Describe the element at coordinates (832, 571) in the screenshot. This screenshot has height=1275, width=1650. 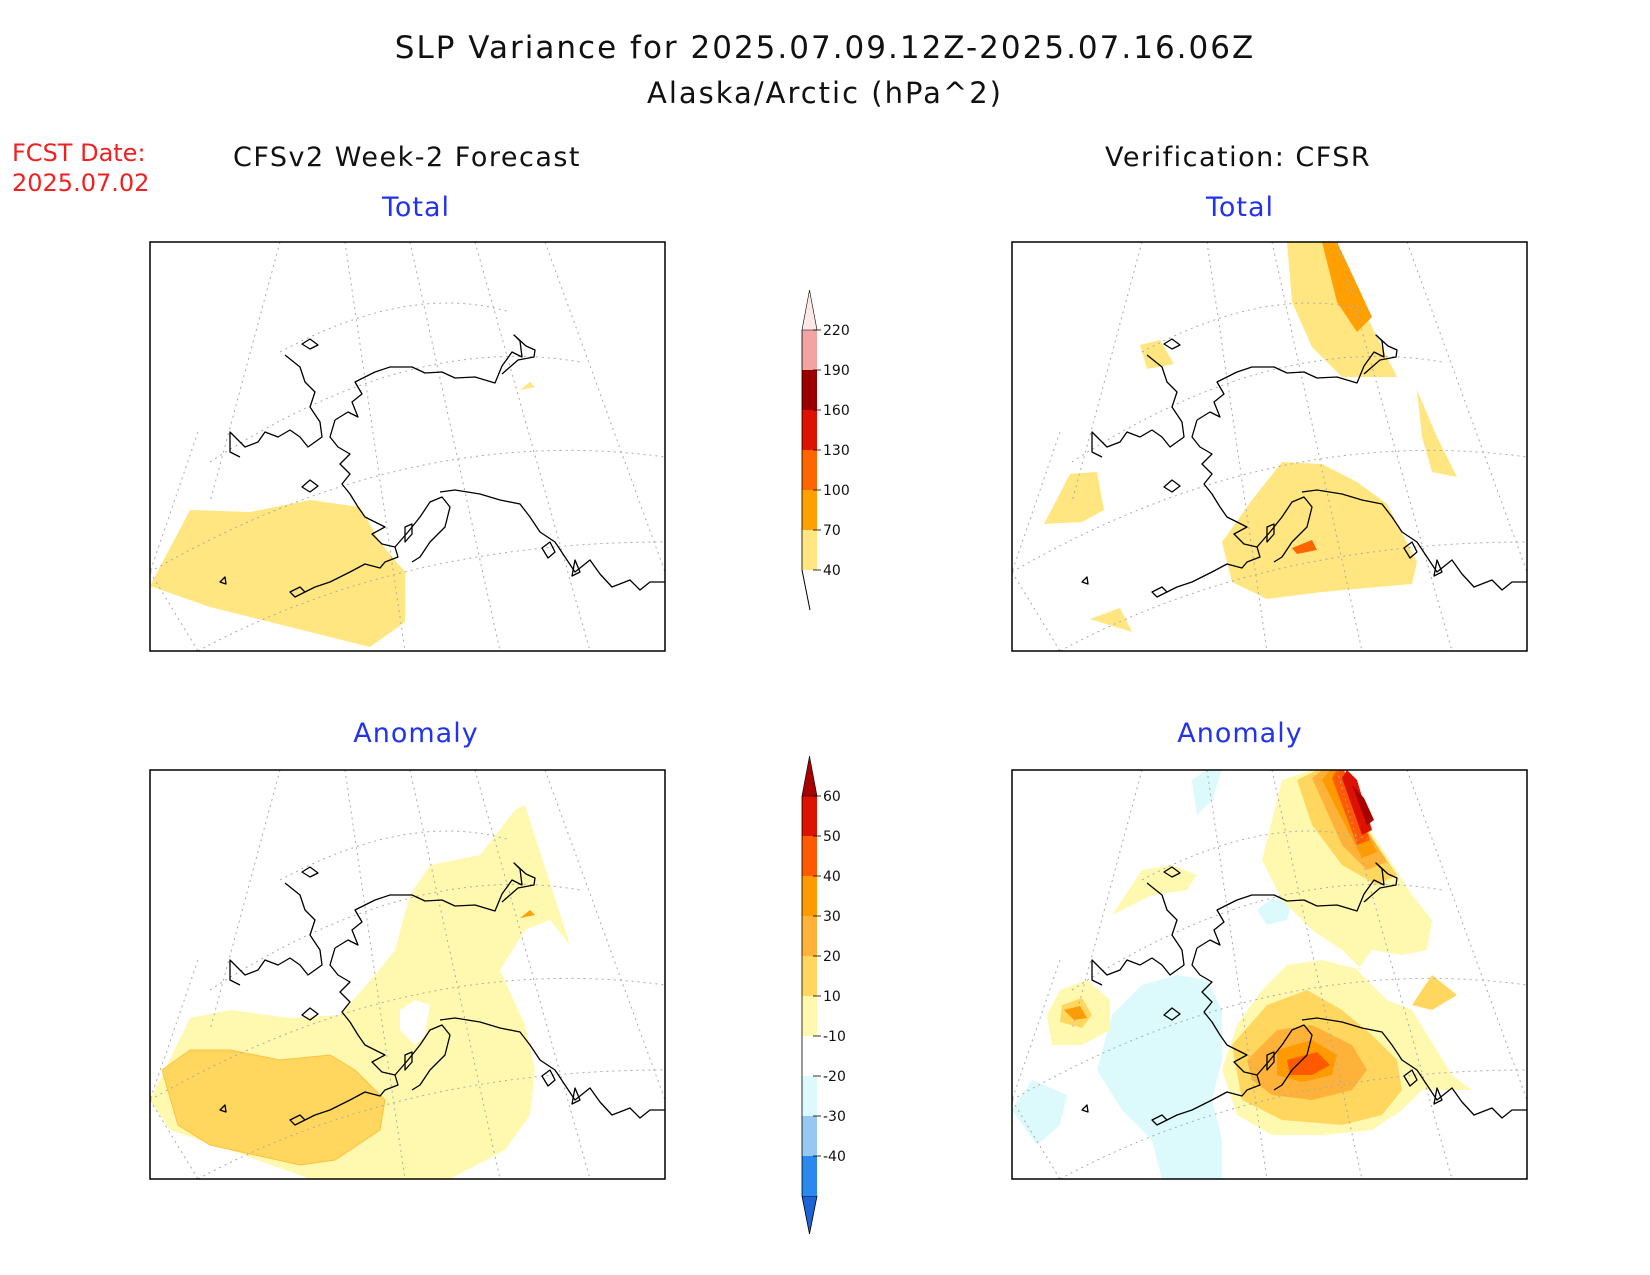
I see `colorbar-total-label: 40` at that location.